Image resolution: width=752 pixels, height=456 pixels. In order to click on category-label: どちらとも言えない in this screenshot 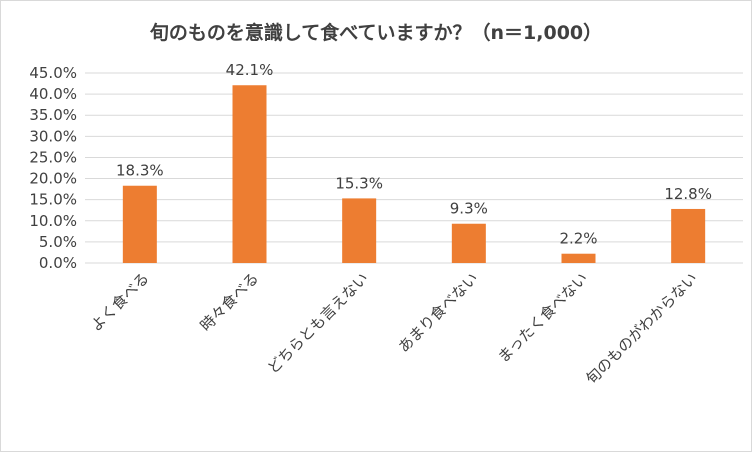, I will do `click(318, 323)`.